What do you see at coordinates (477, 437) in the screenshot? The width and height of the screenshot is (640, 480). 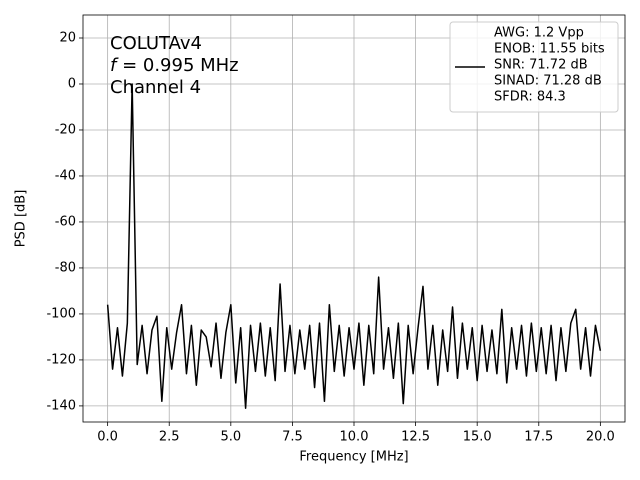 I see `x-tick-label: 15.0` at bounding box center [477, 437].